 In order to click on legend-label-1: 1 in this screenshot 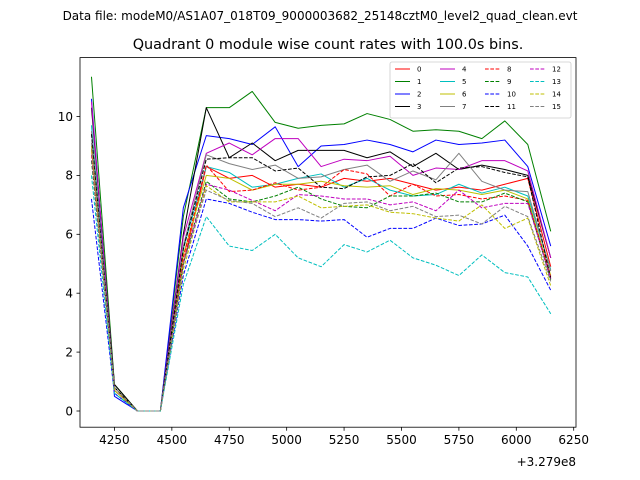, I will do `click(419, 82)`.